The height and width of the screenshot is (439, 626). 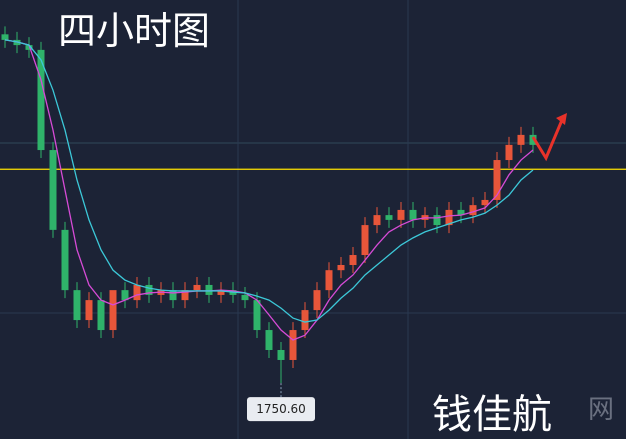 I want to click on arrow-head, so click(x=561, y=119).